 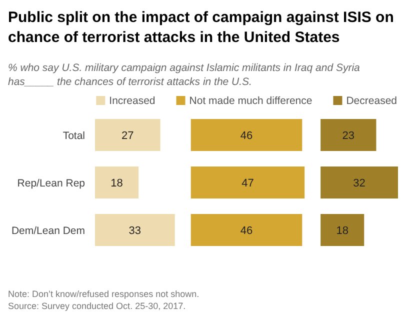 I want to click on y-tick-label: Total, so click(x=73, y=136).